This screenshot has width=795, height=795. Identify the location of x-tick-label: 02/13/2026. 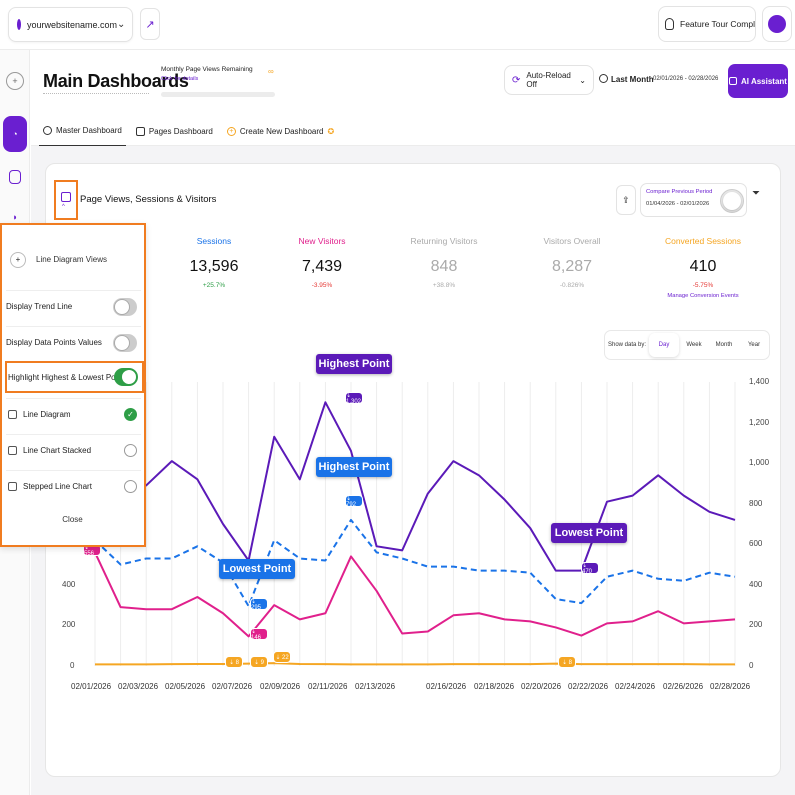
(375, 686).